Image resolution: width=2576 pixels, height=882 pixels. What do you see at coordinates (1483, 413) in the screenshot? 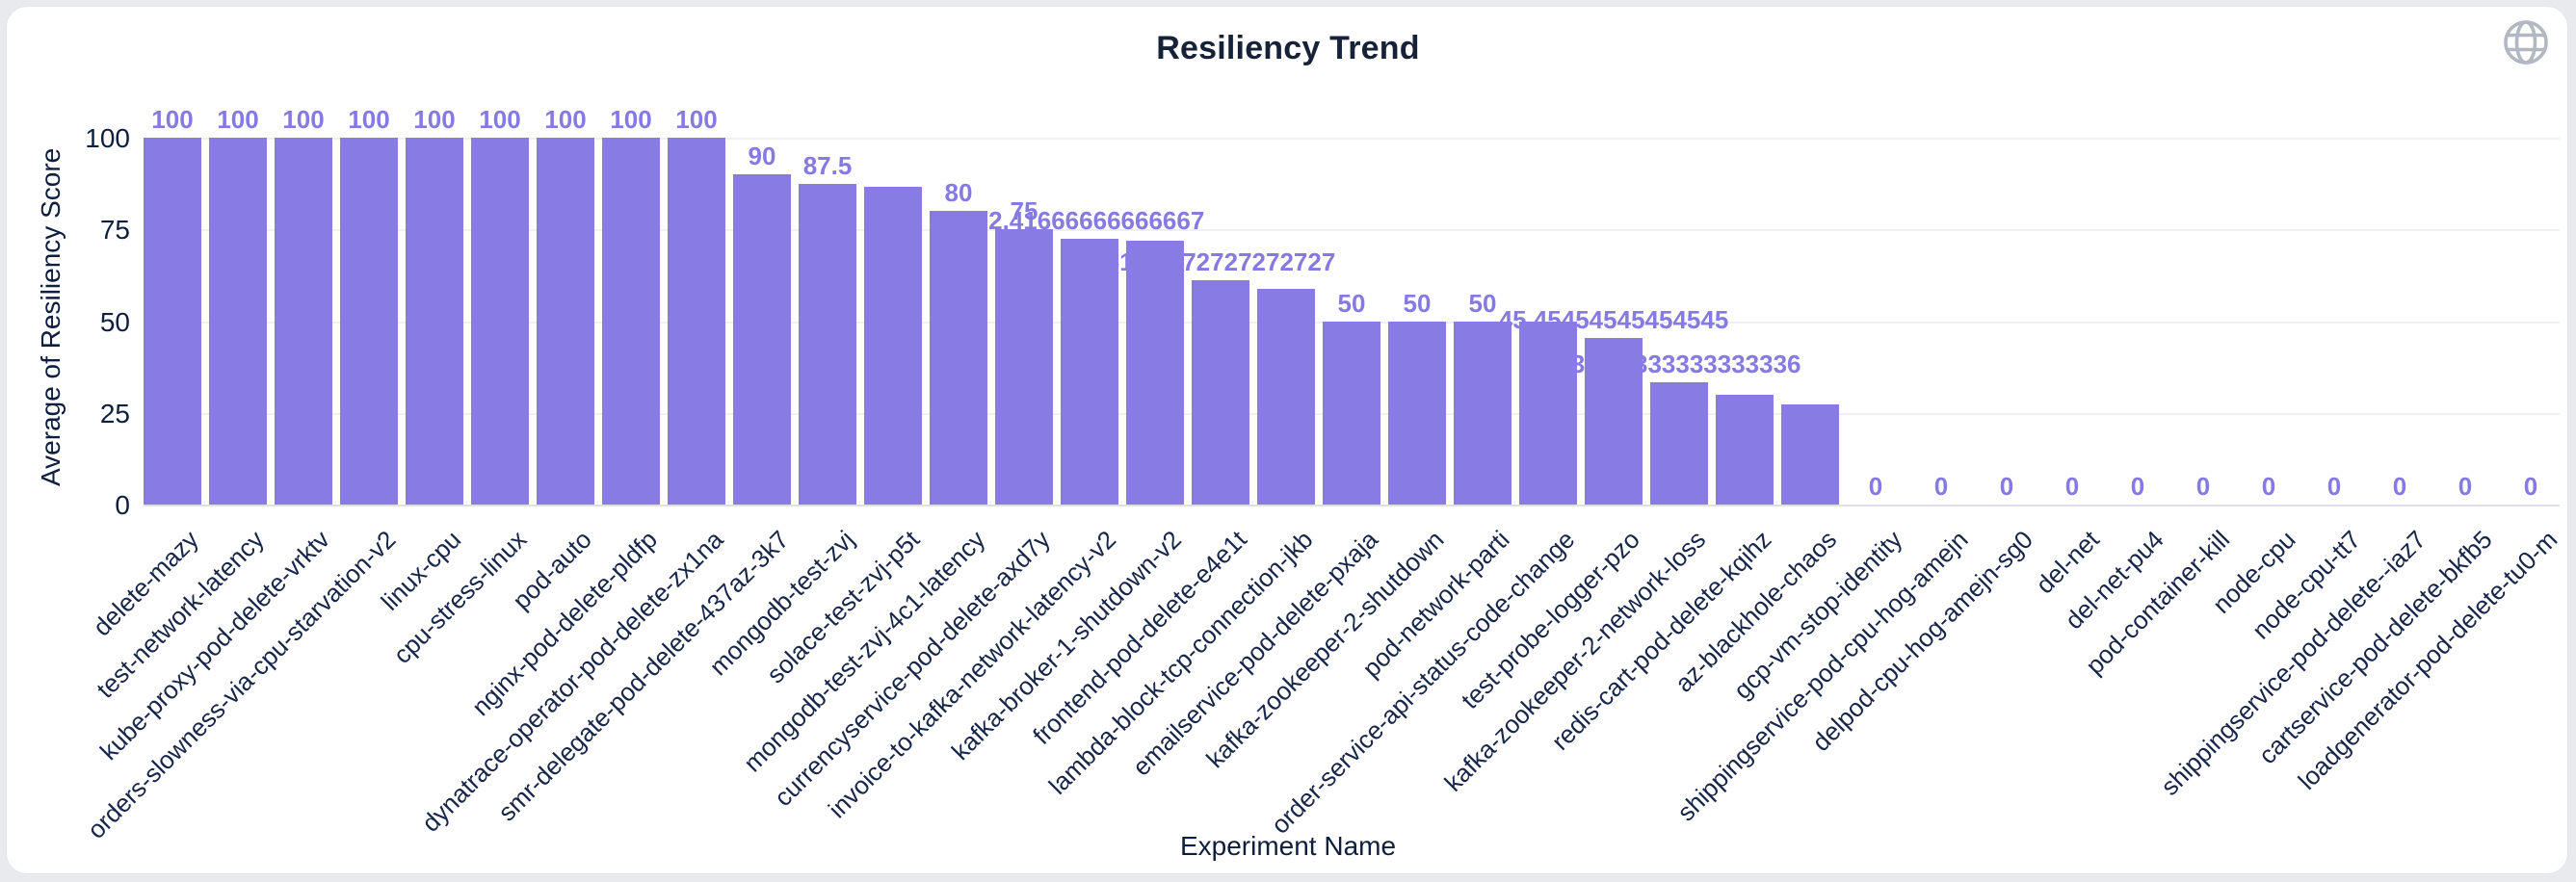
I see `bar-pod-network-parti` at bounding box center [1483, 413].